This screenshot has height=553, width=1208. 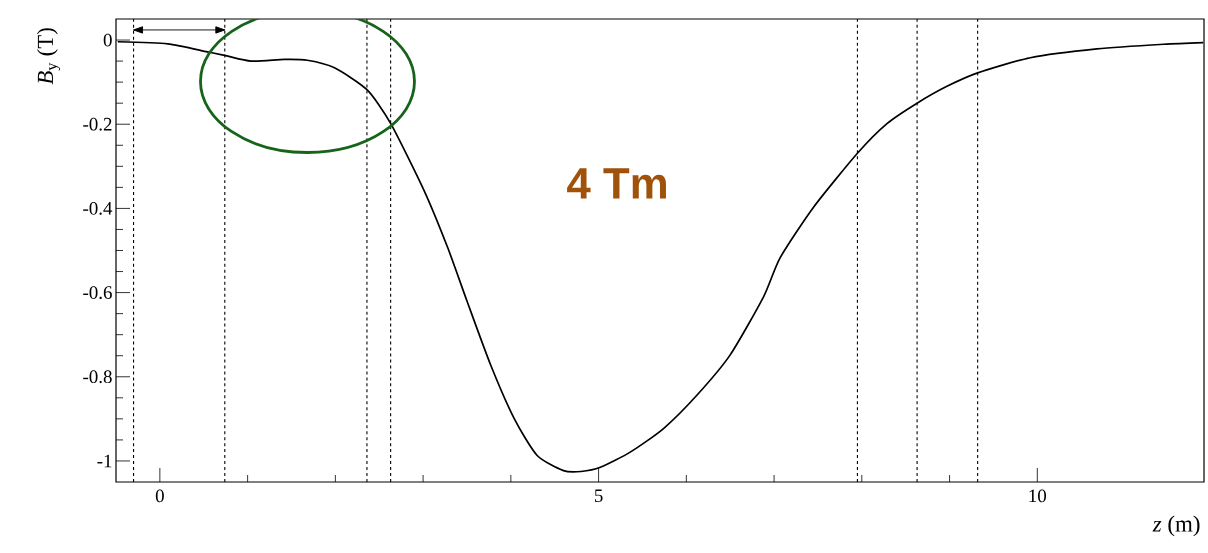 I want to click on y-tick-label: -0.8, so click(x=97, y=377).